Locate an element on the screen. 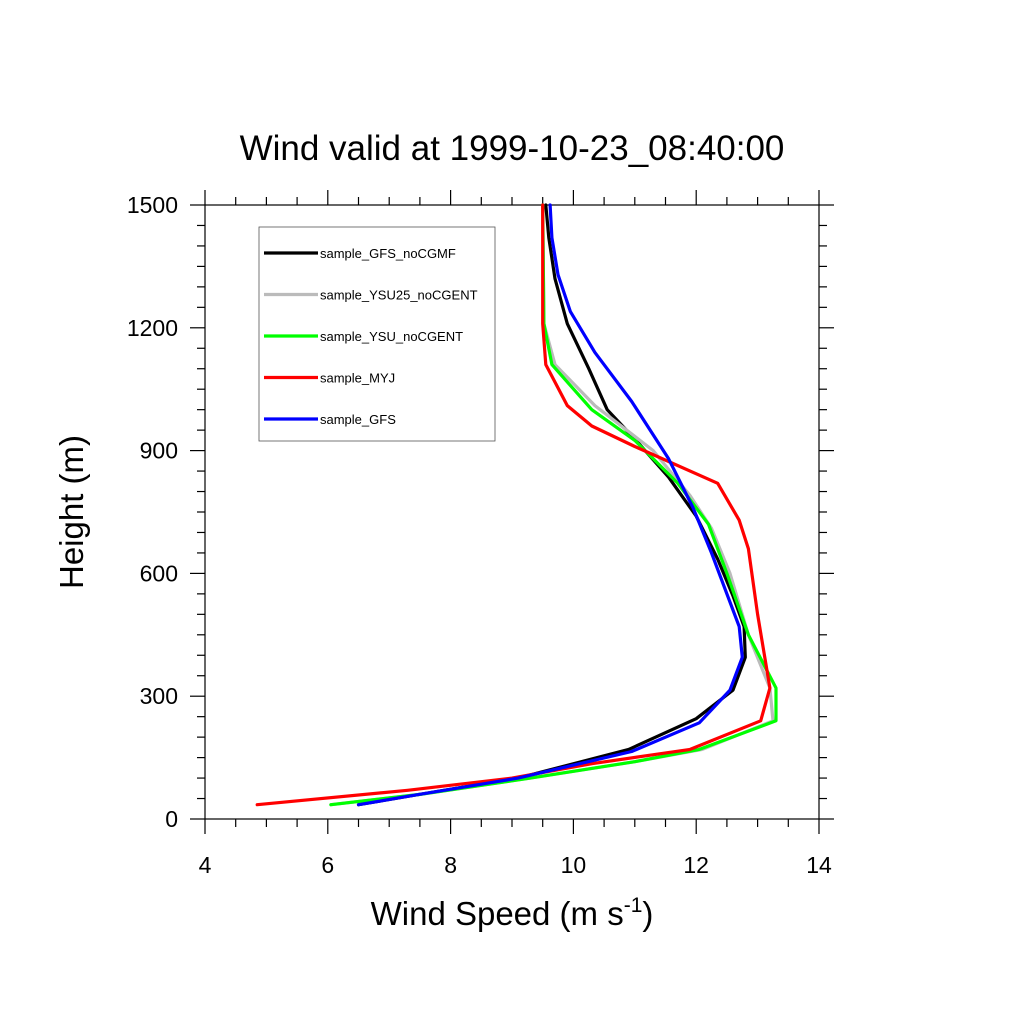 The width and height of the screenshot is (1024, 1024). y-tick-label: 600 is located at coordinates (159, 573).